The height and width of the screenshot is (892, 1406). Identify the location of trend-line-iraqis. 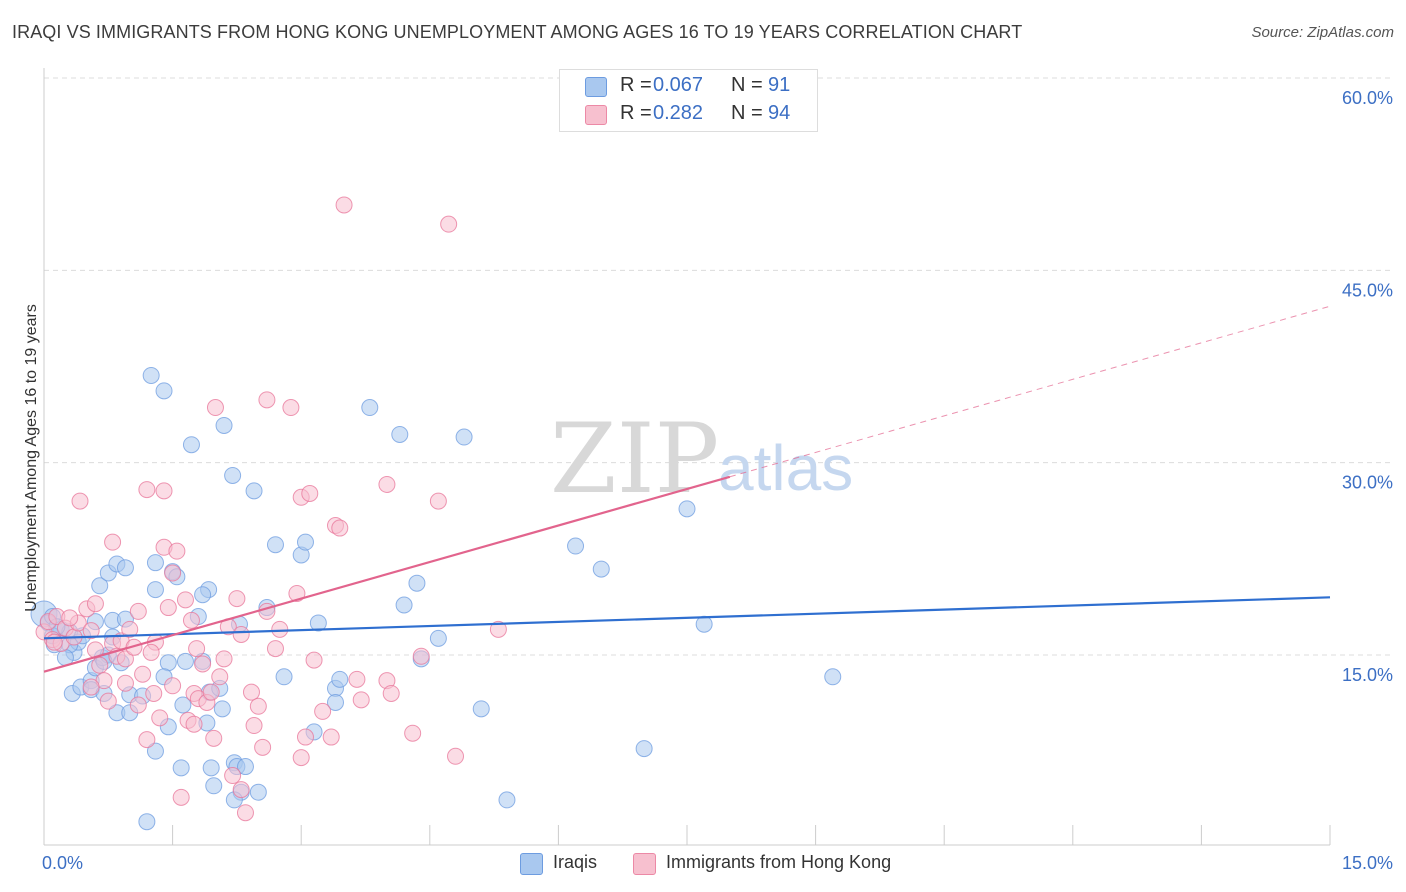
(687, 618).